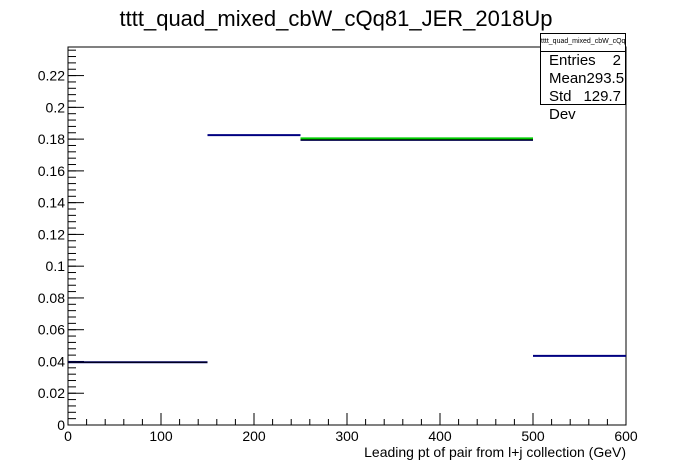 This screenshot has height=472, width=696. What do you see at coordinates (440, 436) in the screenshot?
I see `x-tick-label: 400` at bounding box center [440, 436].